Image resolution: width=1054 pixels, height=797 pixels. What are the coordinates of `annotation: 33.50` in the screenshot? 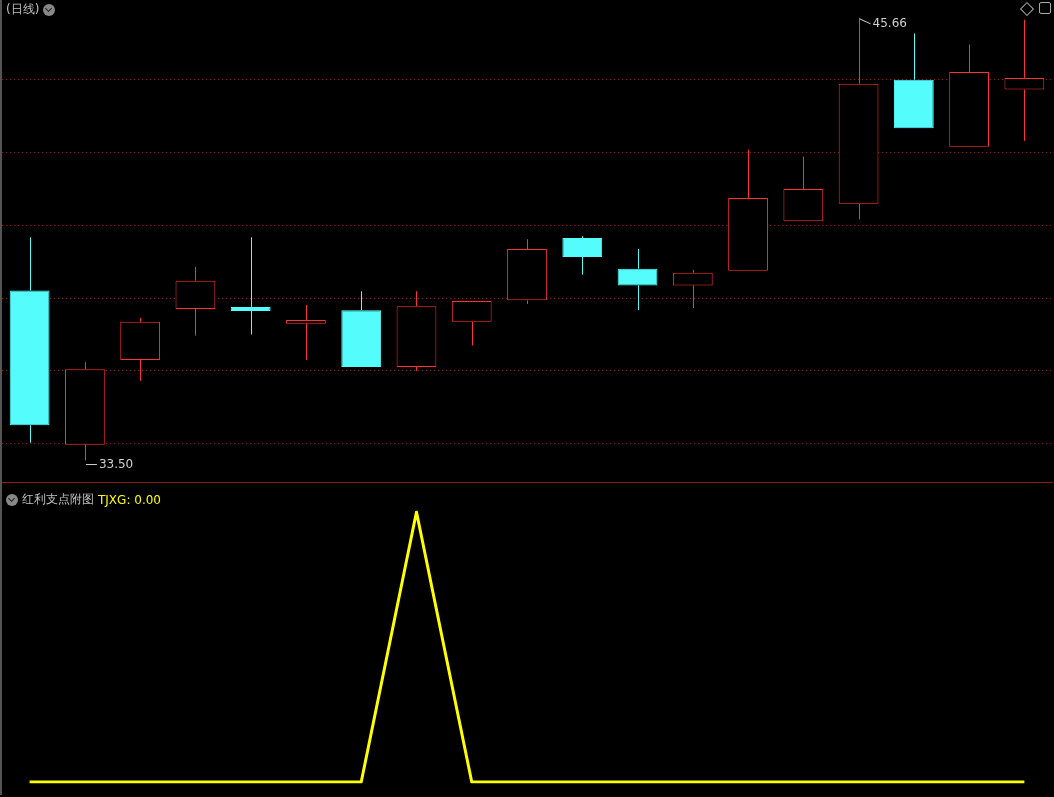 It's located at (116, 463).